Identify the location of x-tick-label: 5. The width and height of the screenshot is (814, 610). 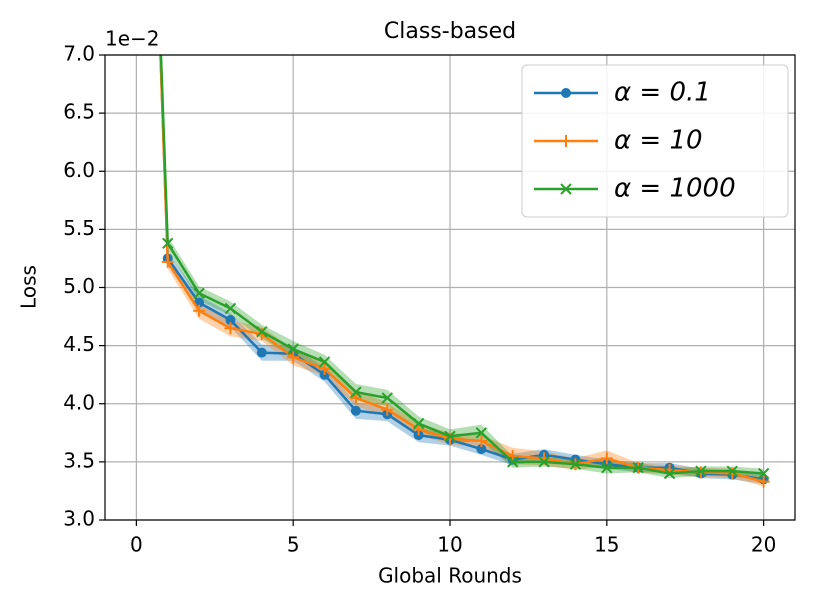
(293, 545).